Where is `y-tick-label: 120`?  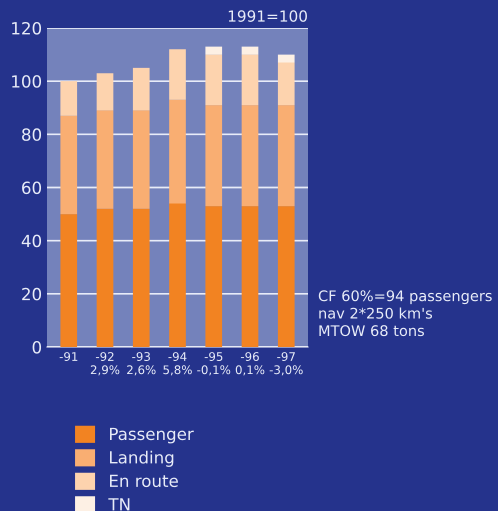 y-tick-label: 120 is located at coordinates (27, 28).